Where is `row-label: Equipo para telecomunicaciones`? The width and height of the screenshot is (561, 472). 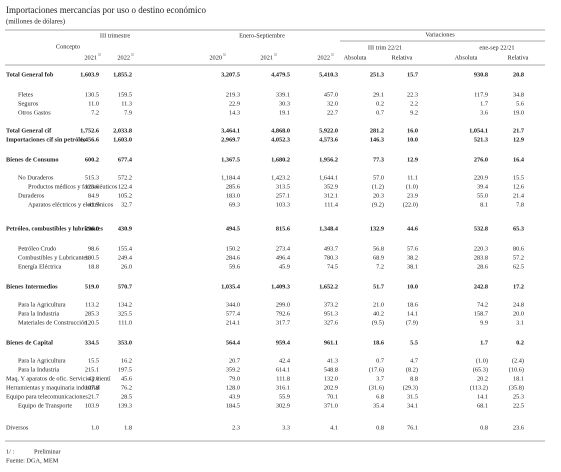 row-label: Equipo para telecomunicaciones is located at coordinates (47, 396).